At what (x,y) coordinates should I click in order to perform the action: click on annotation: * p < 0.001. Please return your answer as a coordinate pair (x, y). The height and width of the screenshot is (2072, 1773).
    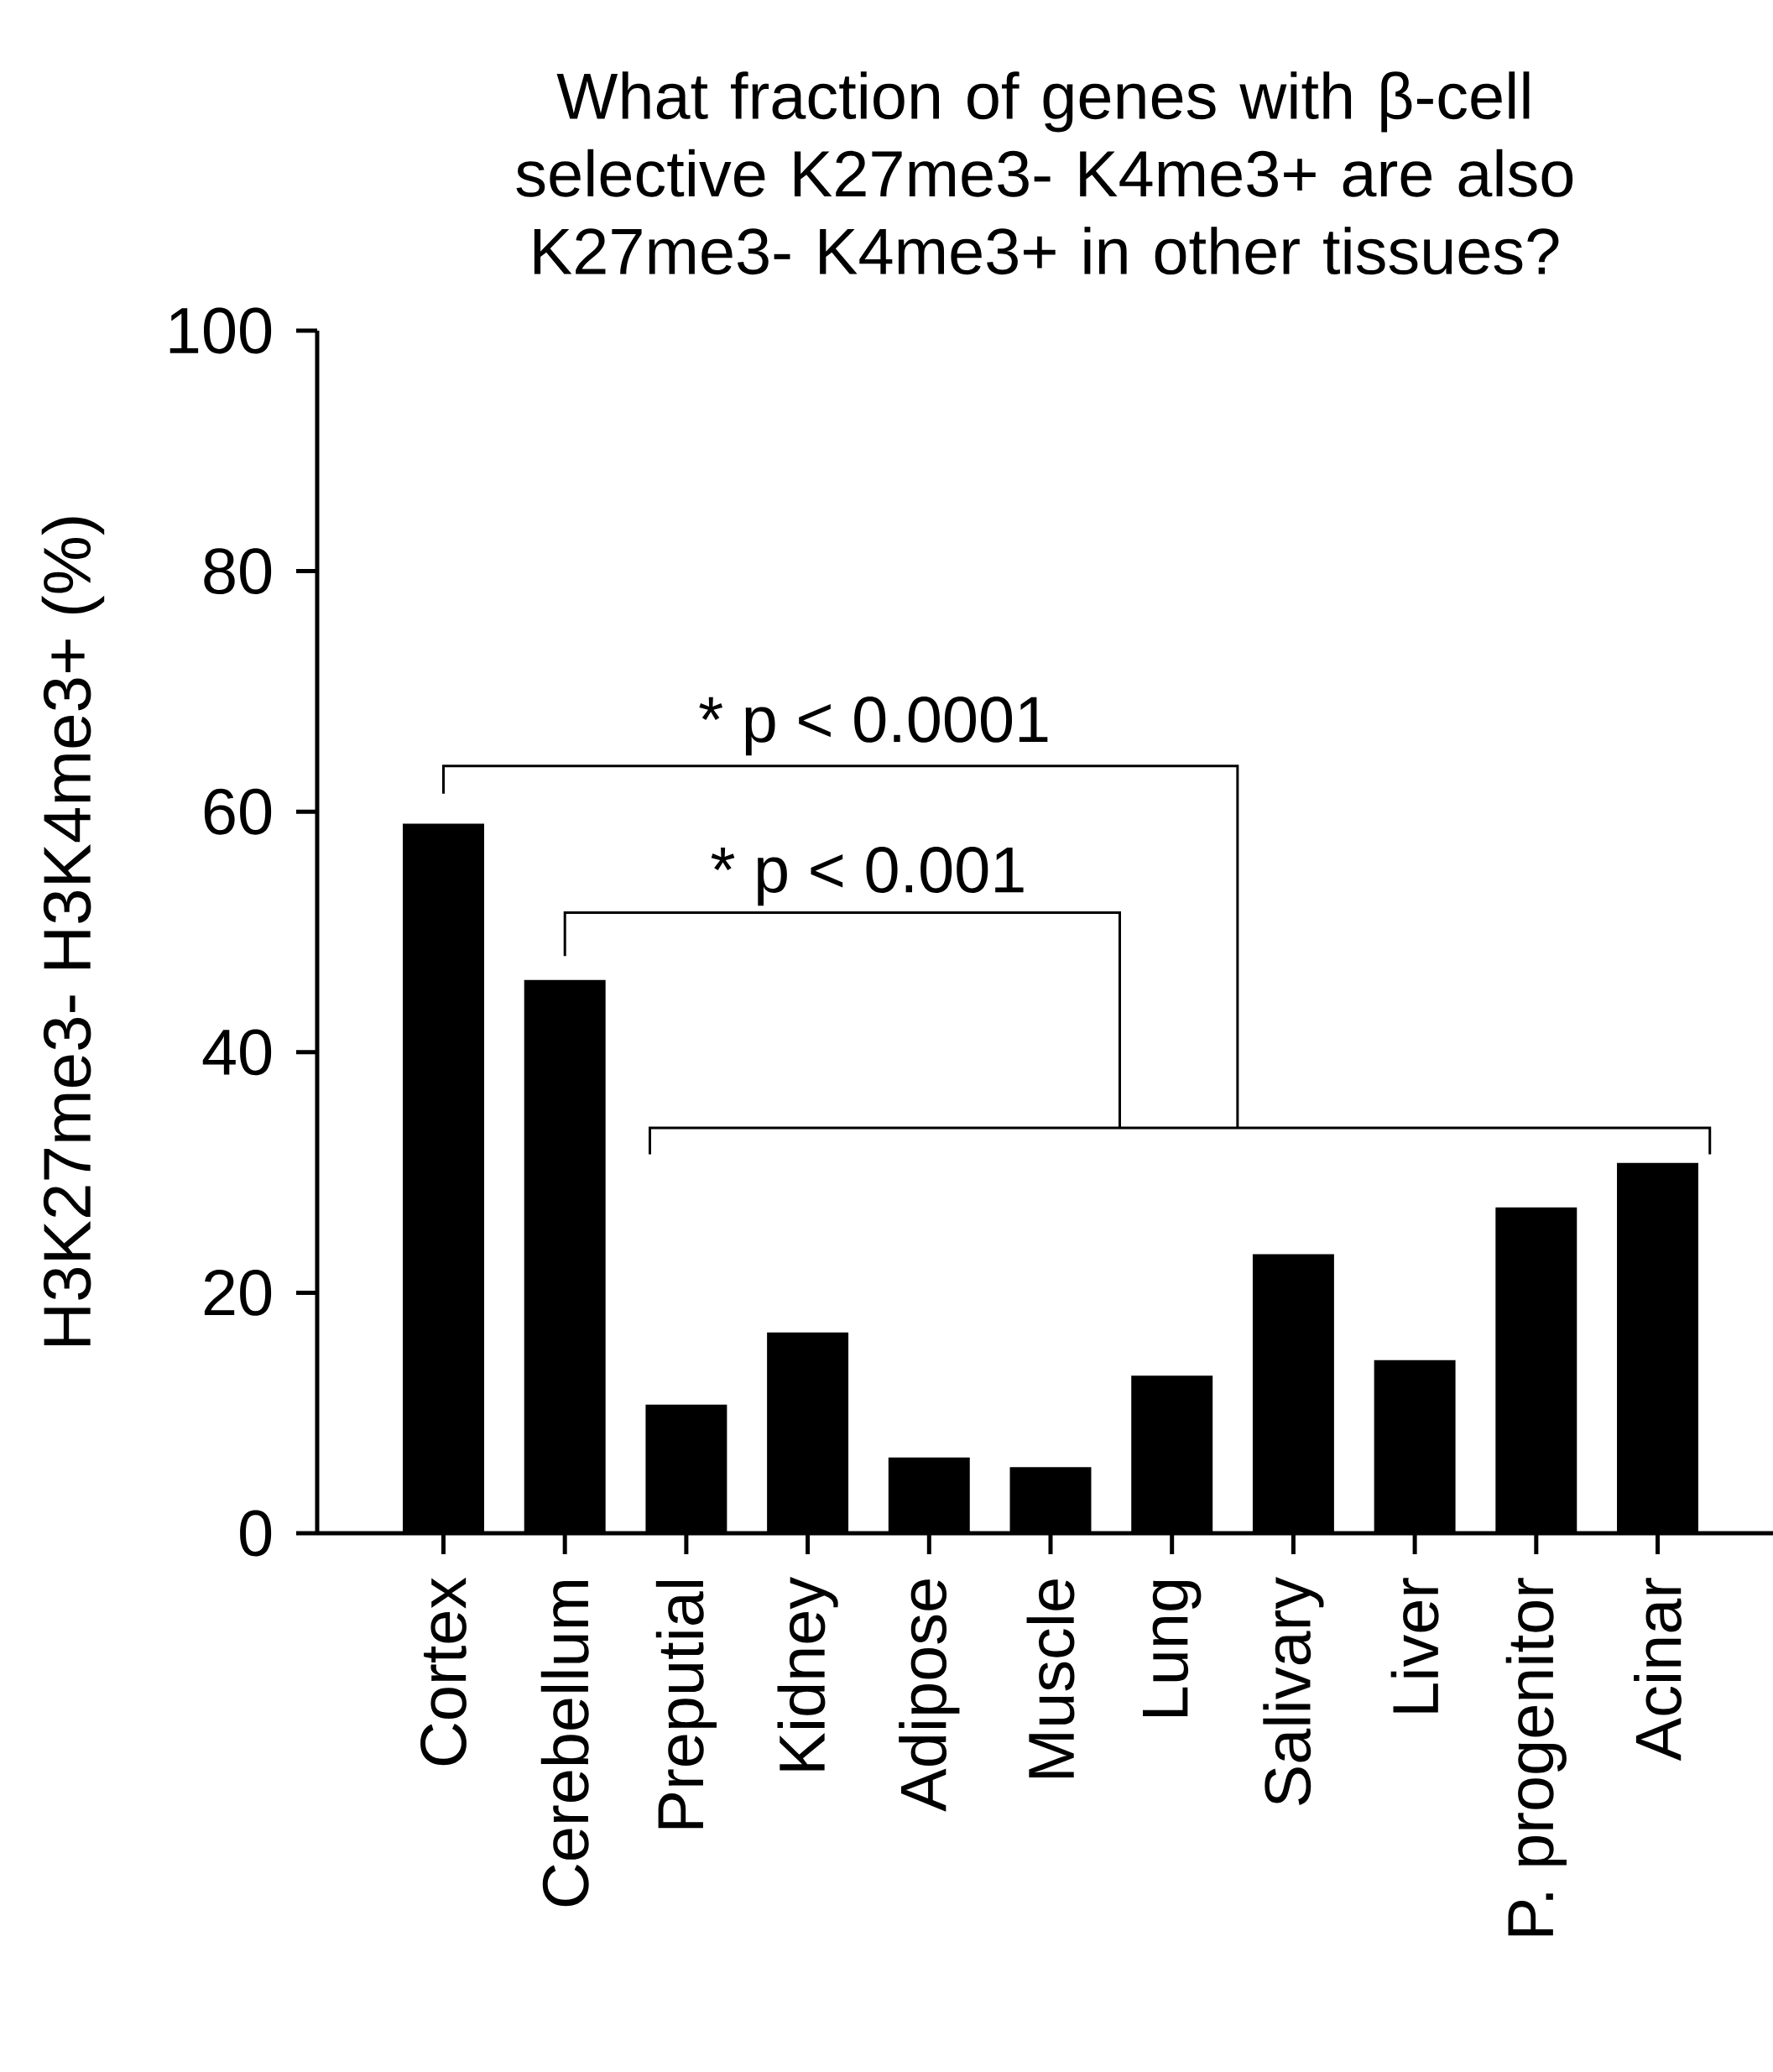
    Looking at the image, I should click on (868, 876).